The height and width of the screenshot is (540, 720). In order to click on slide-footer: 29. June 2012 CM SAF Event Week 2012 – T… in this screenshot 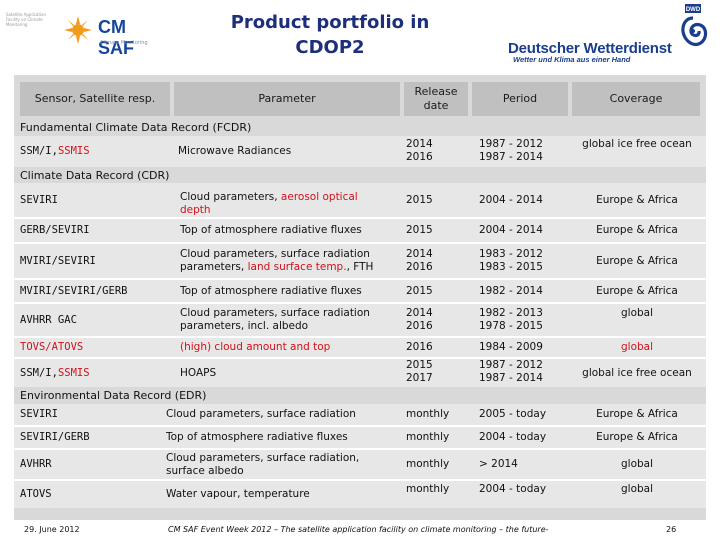, I will do `click(360, 530)`.